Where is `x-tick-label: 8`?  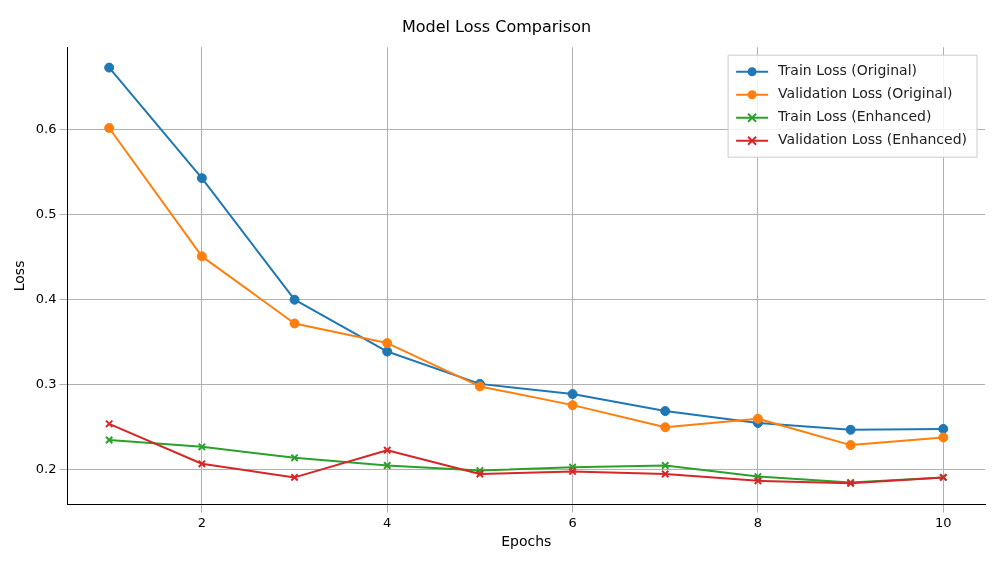
x-tick-label: 8 is located at coordinates (758, 522).